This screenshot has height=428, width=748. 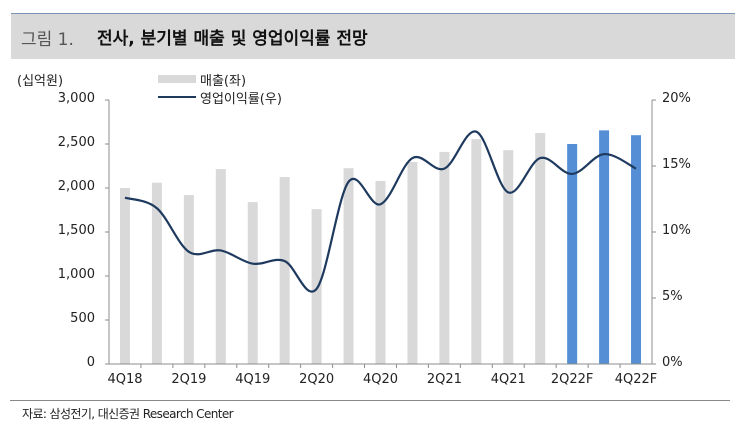 What do you see at coordinates (189, 379) in the screenshot?
I see `x-axis-tick-label: 2Q19` at bounding box center [189, 379].